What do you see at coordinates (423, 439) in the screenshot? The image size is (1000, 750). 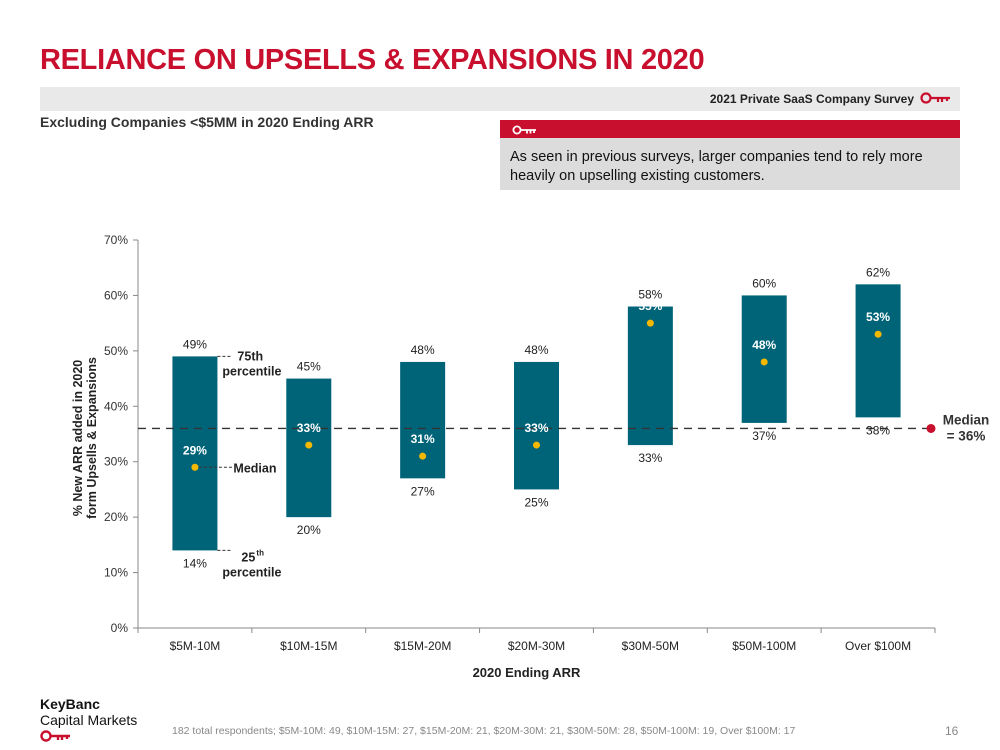 I see `median-label: 31%` at bounding box center [423, 439].